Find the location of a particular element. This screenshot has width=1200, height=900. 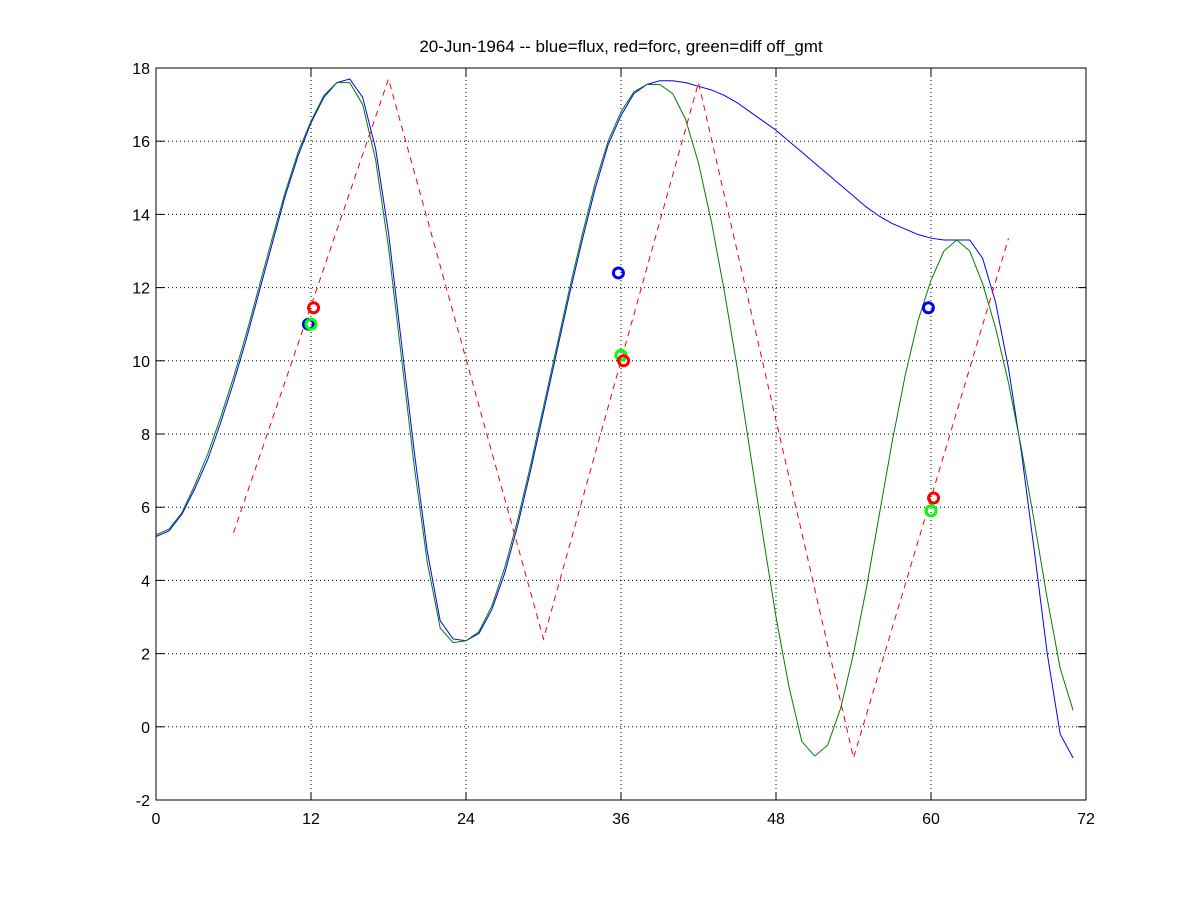

x-tick-label: 0 is located at coordinates (156, 819).